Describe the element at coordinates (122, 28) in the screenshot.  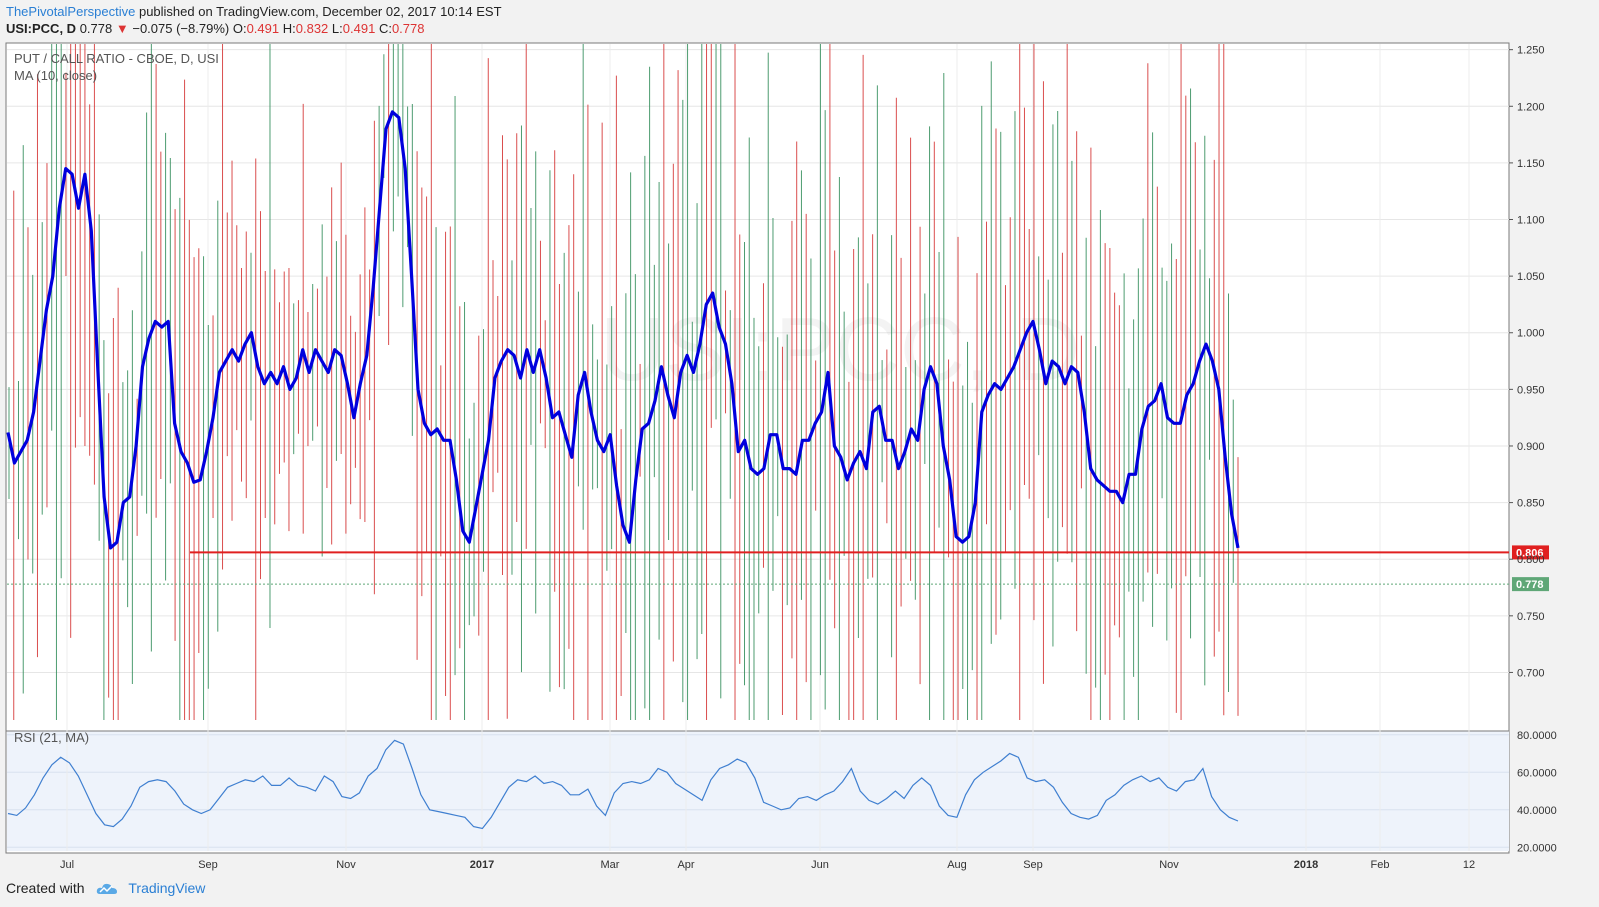
I see `down-arrow-icon: ▼` at that location.